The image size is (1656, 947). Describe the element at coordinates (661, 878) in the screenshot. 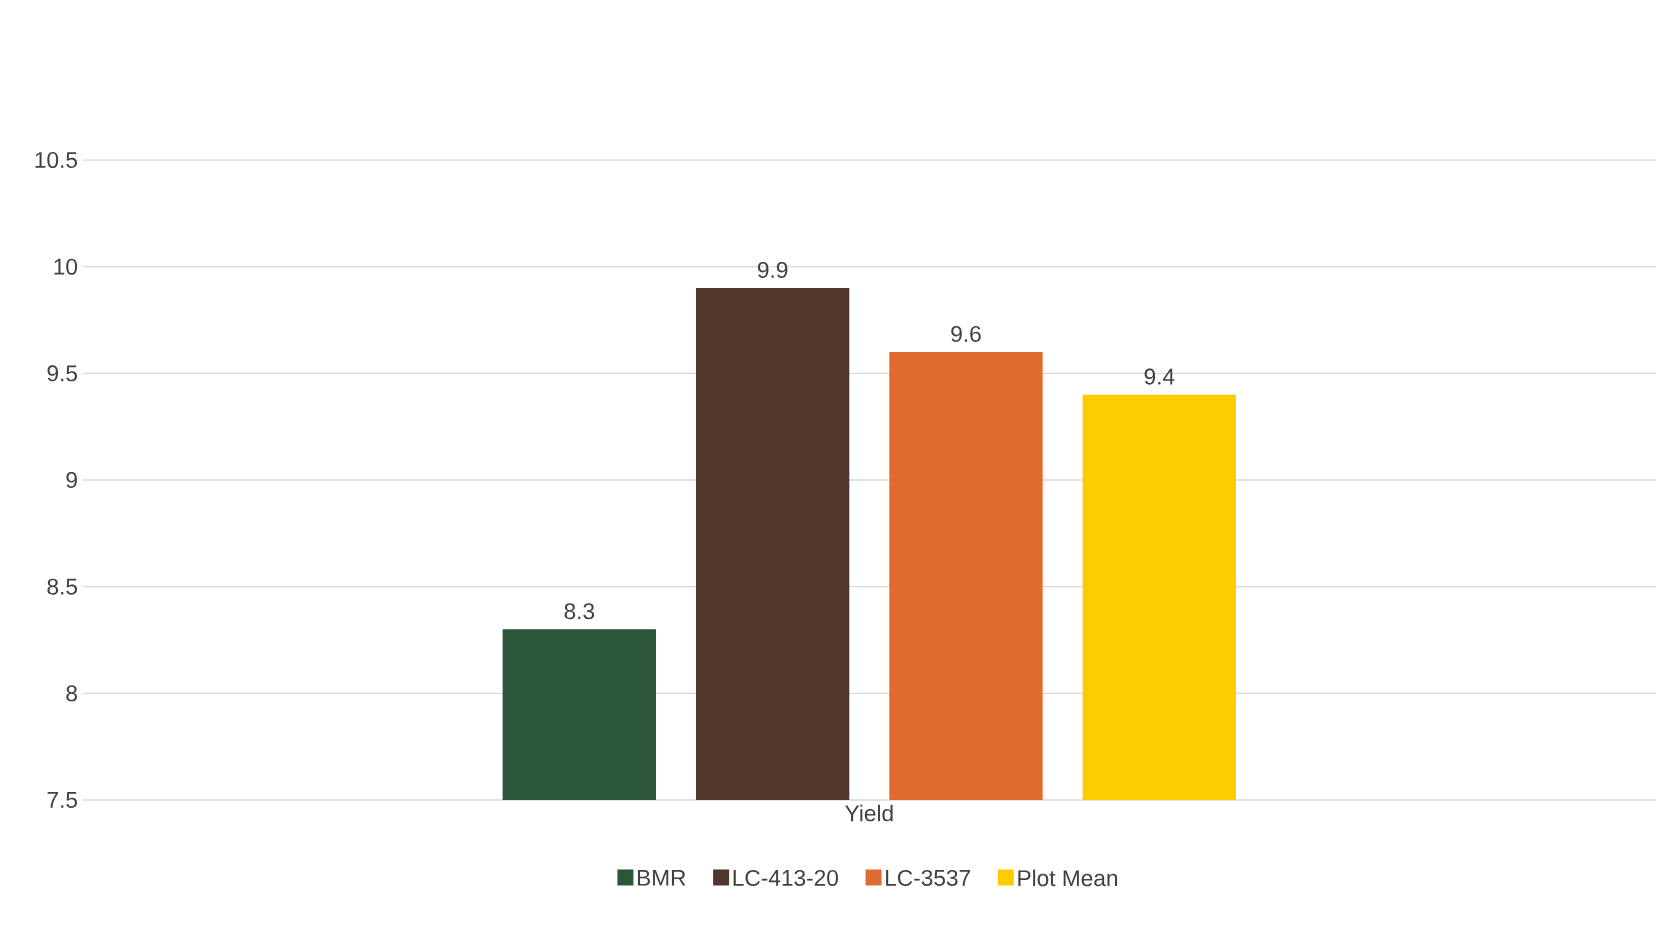

I see `legend-label: BMR` at that location.